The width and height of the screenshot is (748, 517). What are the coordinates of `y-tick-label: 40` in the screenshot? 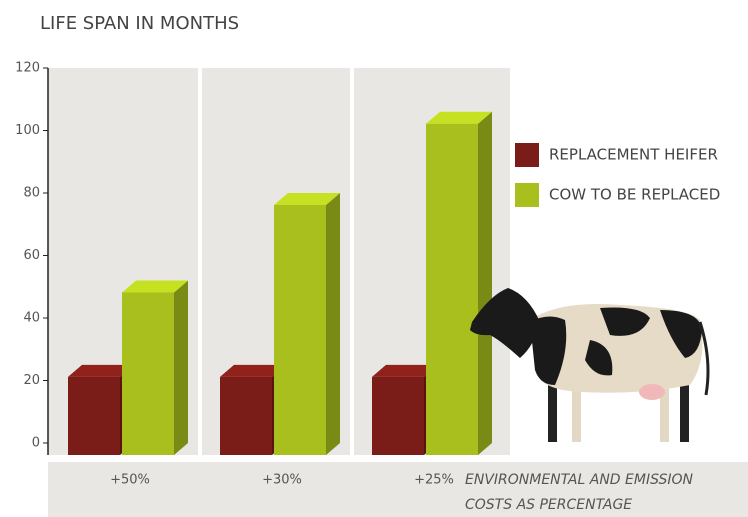 It's located at (31, 318).